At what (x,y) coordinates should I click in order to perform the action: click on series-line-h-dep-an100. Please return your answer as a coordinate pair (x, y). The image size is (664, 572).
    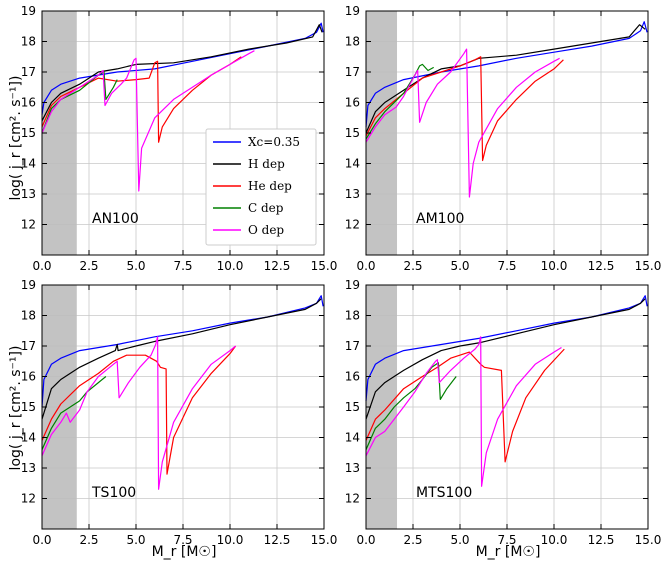
    Looking at the image, I should click on (182, 73).